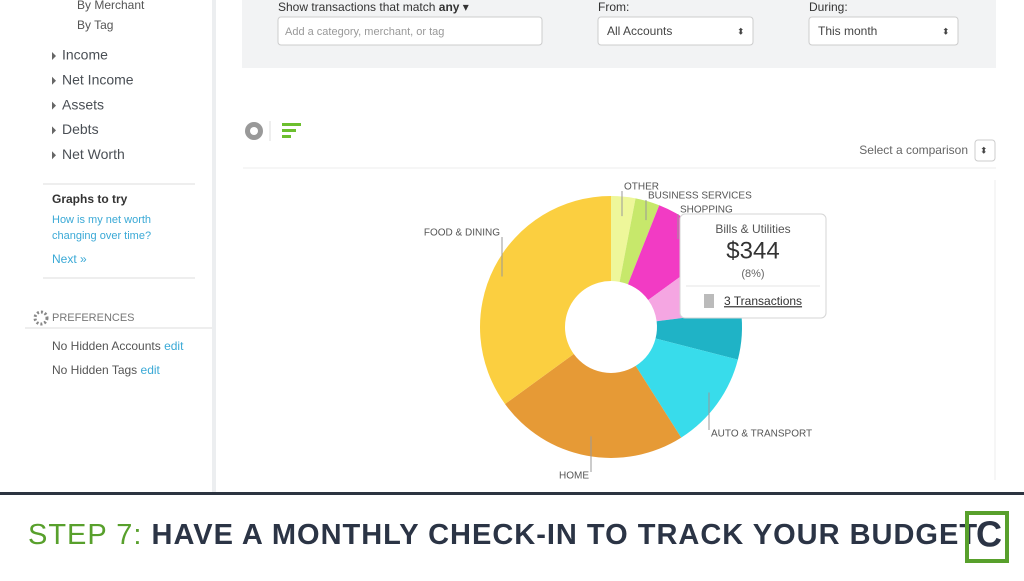  Describe the element at coordinates (111, 6) in the screenshot. I see `sidebar-link: By Merchant` at that location.